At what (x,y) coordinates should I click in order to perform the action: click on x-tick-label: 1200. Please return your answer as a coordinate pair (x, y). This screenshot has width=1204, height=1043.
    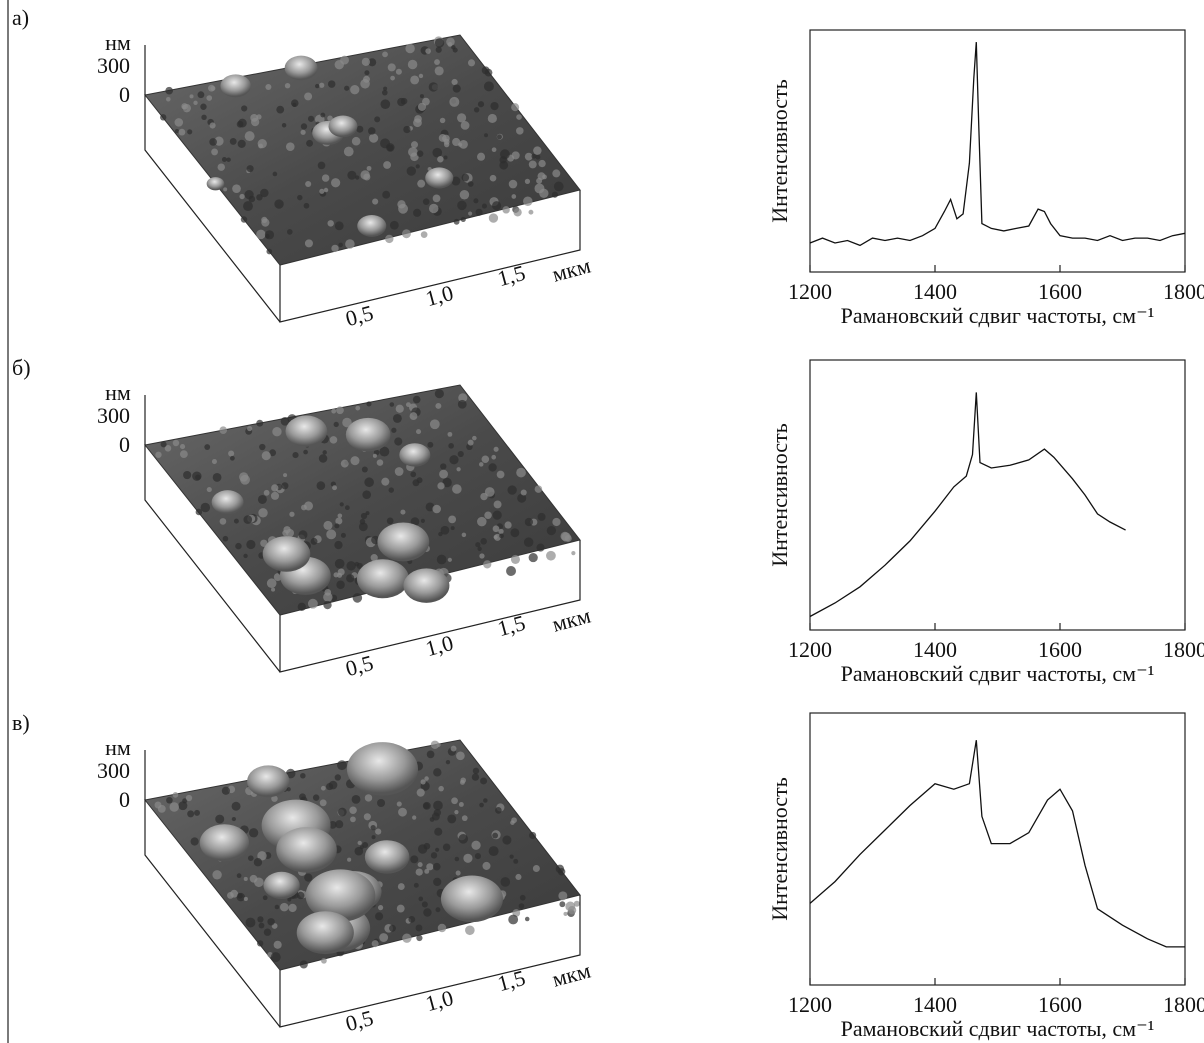
    Looking at the image, I should click on (810, 291).